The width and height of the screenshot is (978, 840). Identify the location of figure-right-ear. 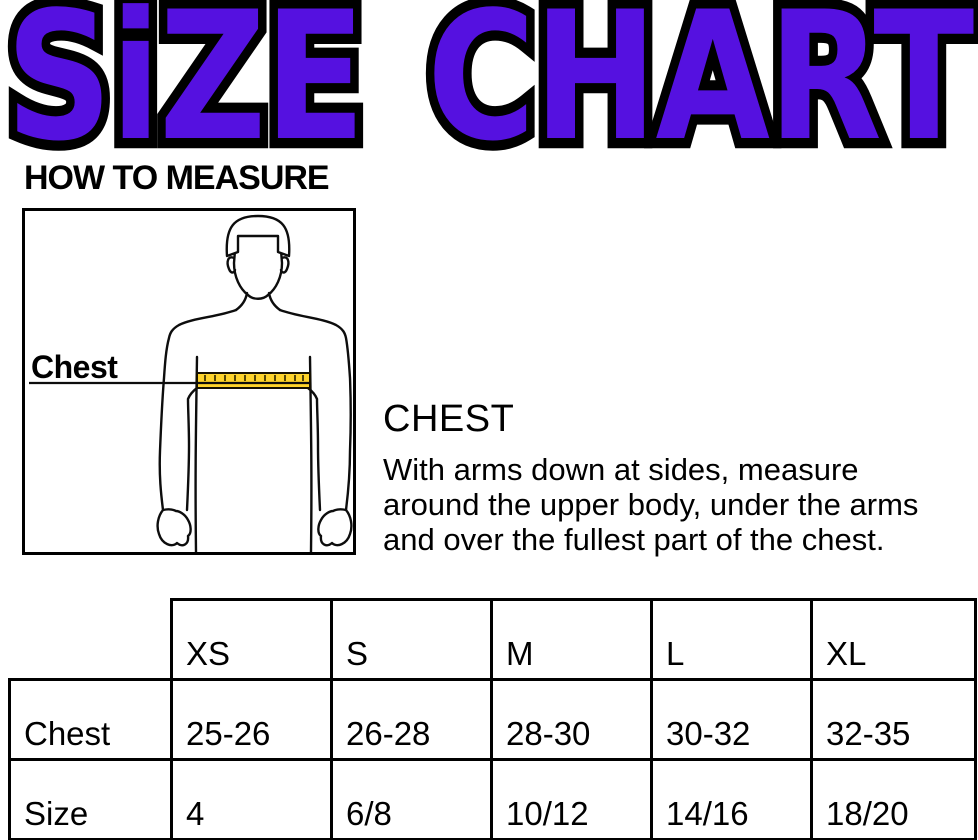
(284, 265).